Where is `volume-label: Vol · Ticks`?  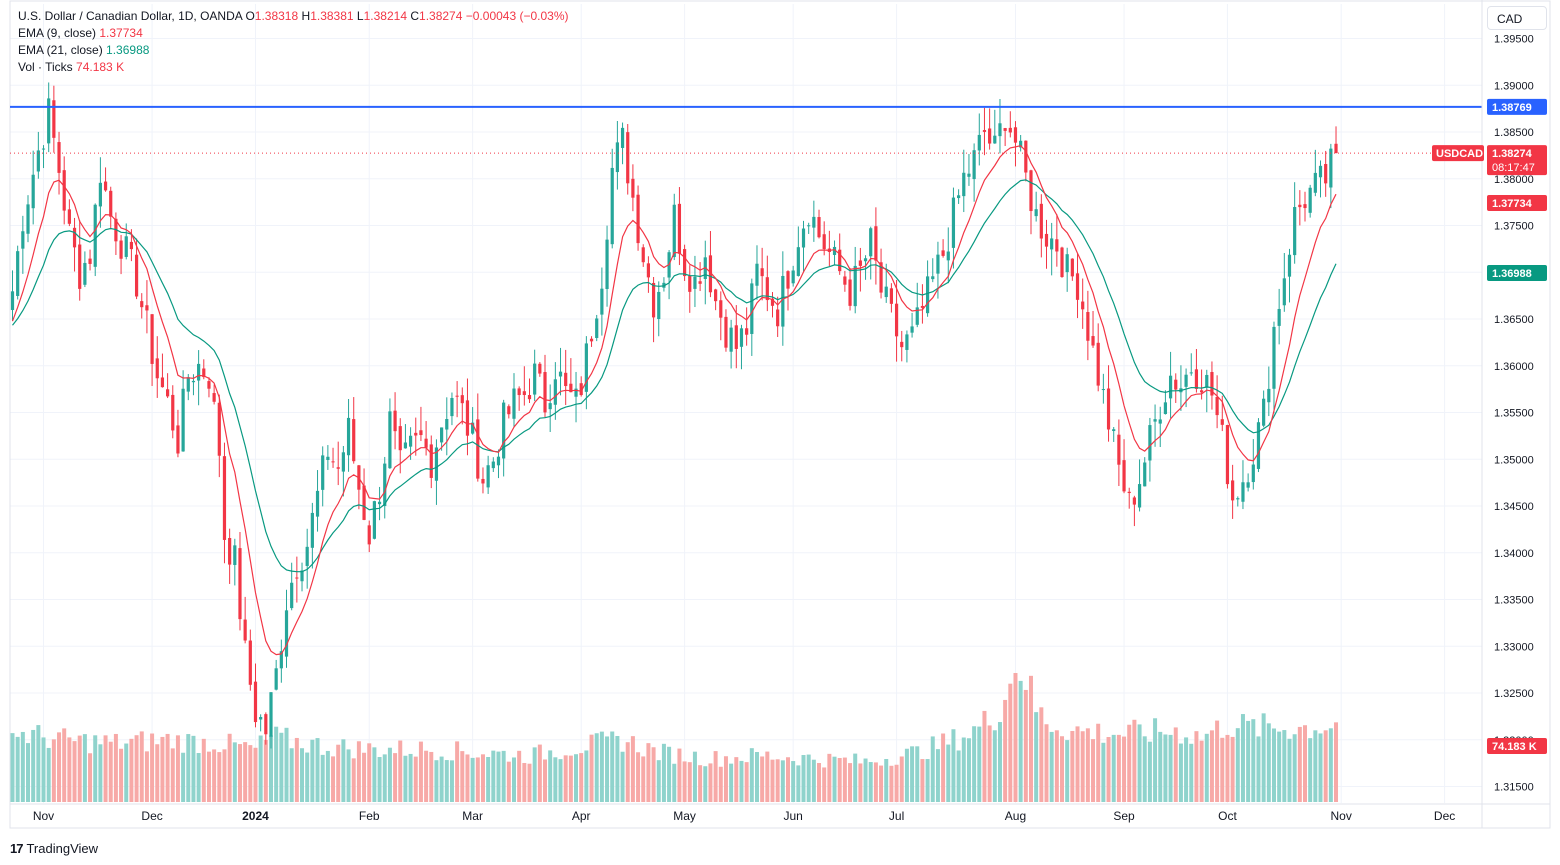
volume-label: Vol · Ticks is located at coordinates (45, 67).